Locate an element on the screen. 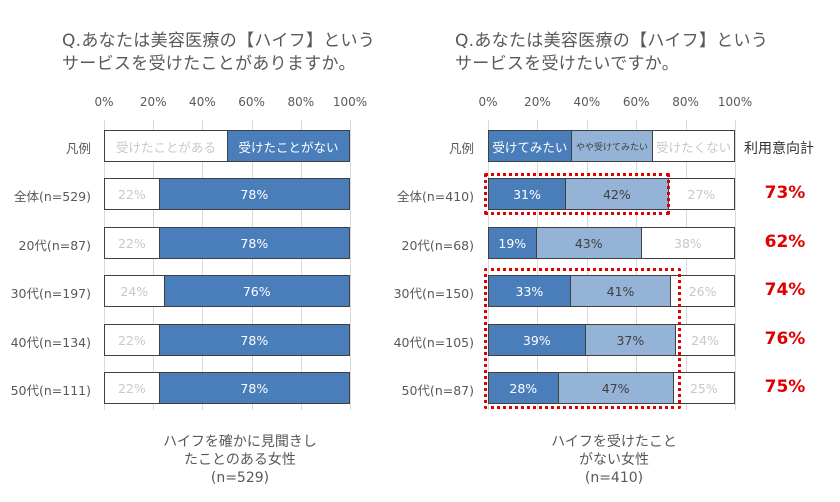 The image size is (840, 502). total-value: 73% is located at coordinates (785, 193).